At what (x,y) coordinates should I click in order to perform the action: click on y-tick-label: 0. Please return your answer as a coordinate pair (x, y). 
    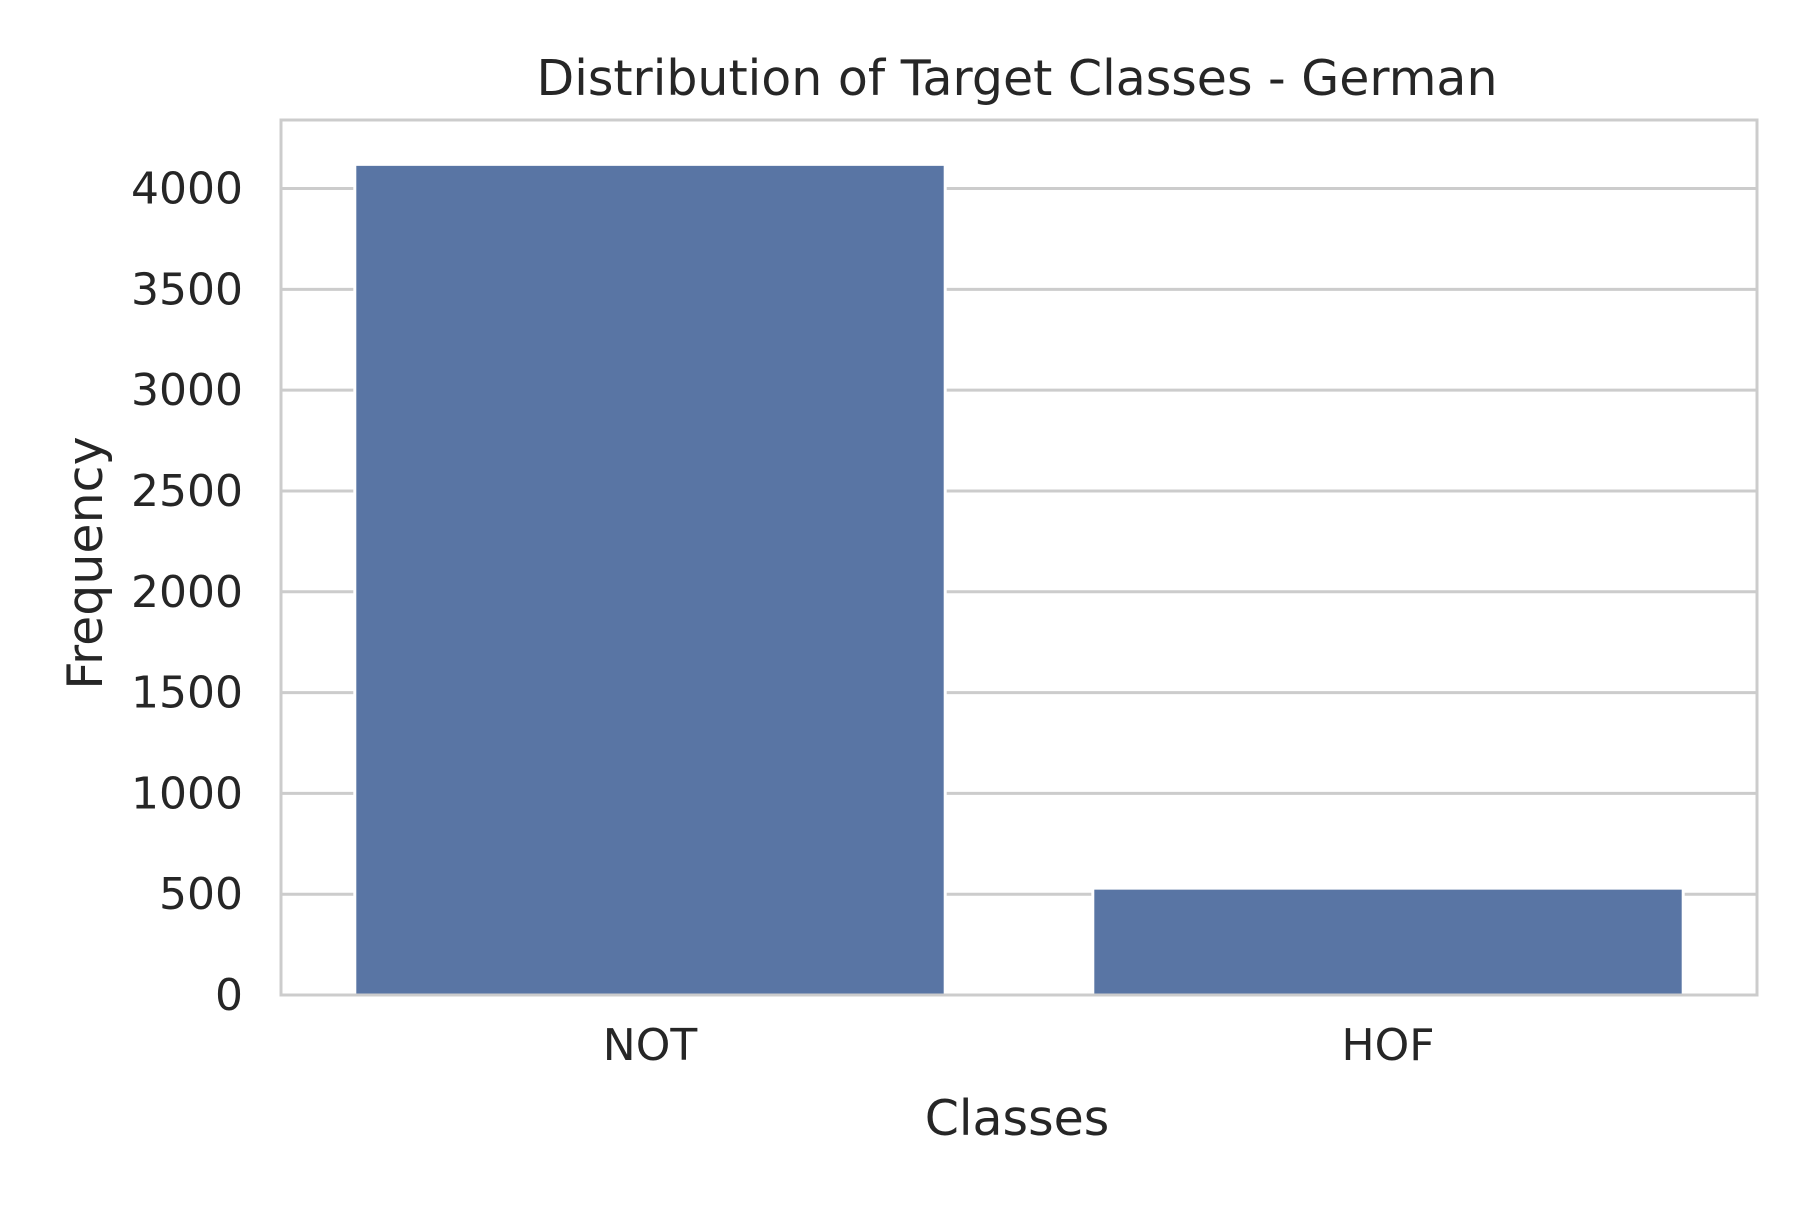
    Looking at the image, I should click on (229, 995).